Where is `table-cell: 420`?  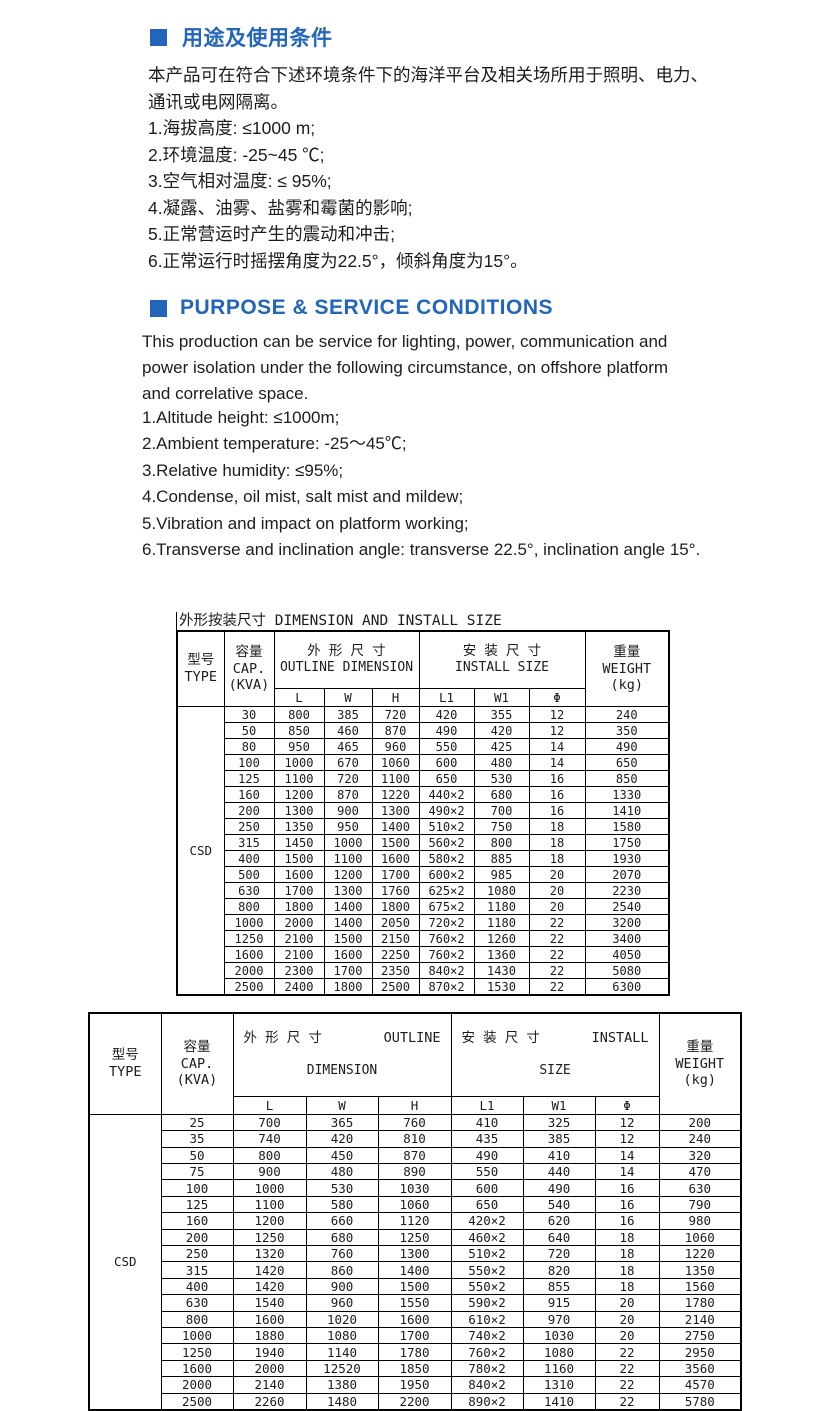 table-cell: 420 is located at coordinates (501, 730).